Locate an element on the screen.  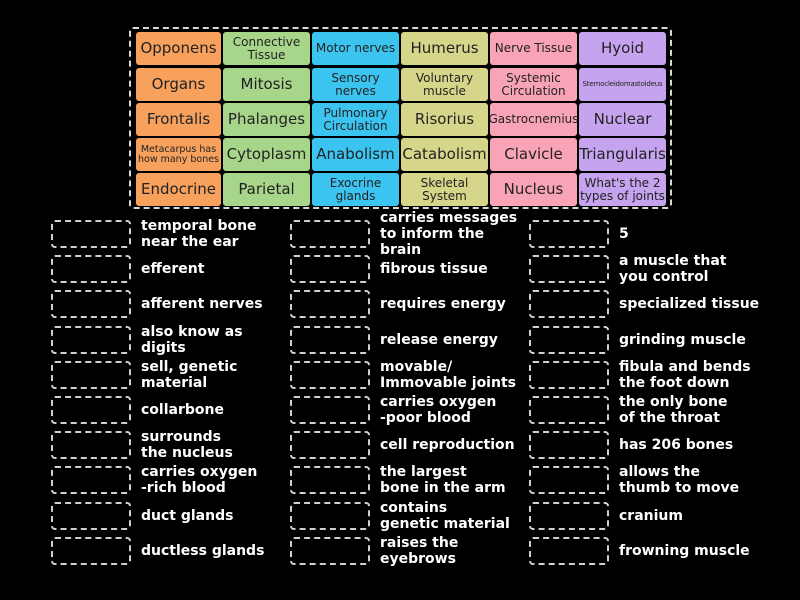
answer-tile-label: Risorius is located at coordinates (444, 118).